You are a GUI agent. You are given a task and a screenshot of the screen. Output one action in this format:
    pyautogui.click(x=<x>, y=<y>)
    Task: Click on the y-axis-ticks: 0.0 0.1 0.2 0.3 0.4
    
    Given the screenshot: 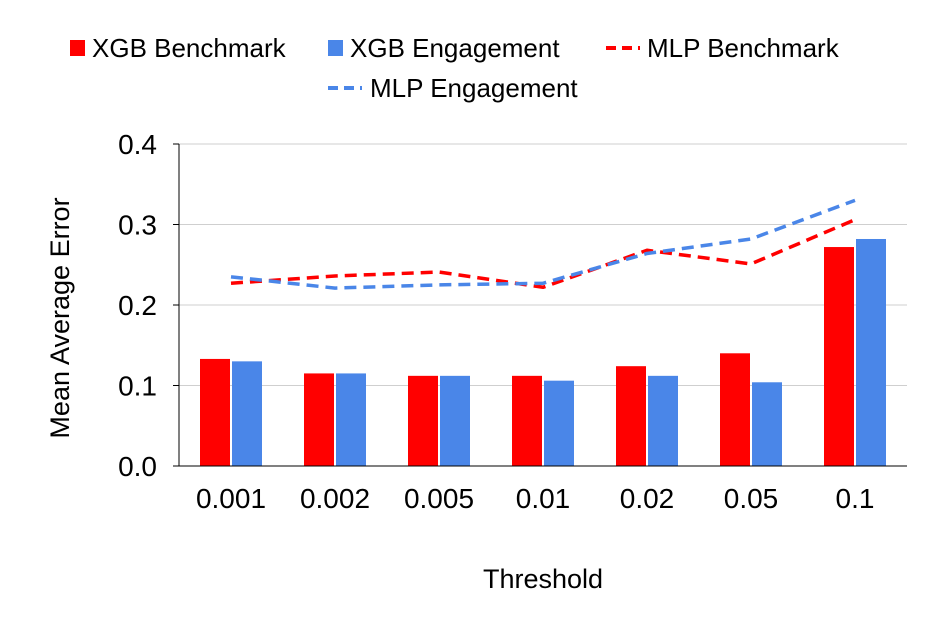 What is the action you would take?
    pyautogui.click(x=148, y=305)
    